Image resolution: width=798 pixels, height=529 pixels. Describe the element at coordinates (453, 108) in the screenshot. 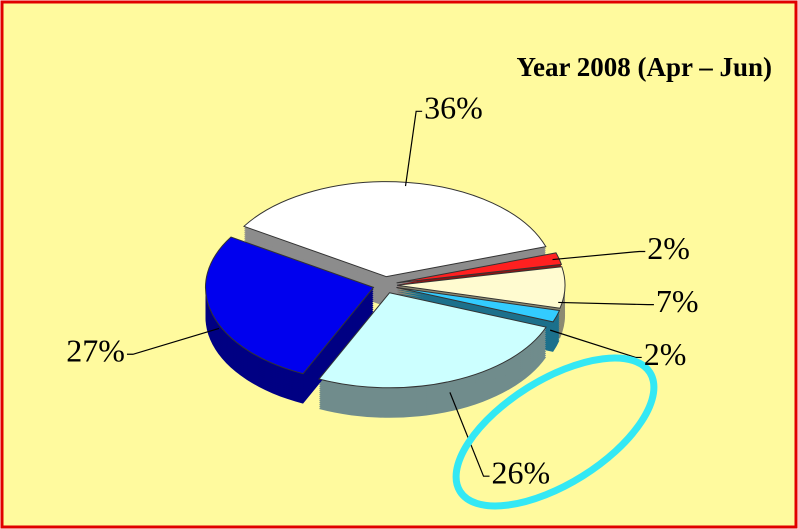

I see `data-label: 36%` at that location.